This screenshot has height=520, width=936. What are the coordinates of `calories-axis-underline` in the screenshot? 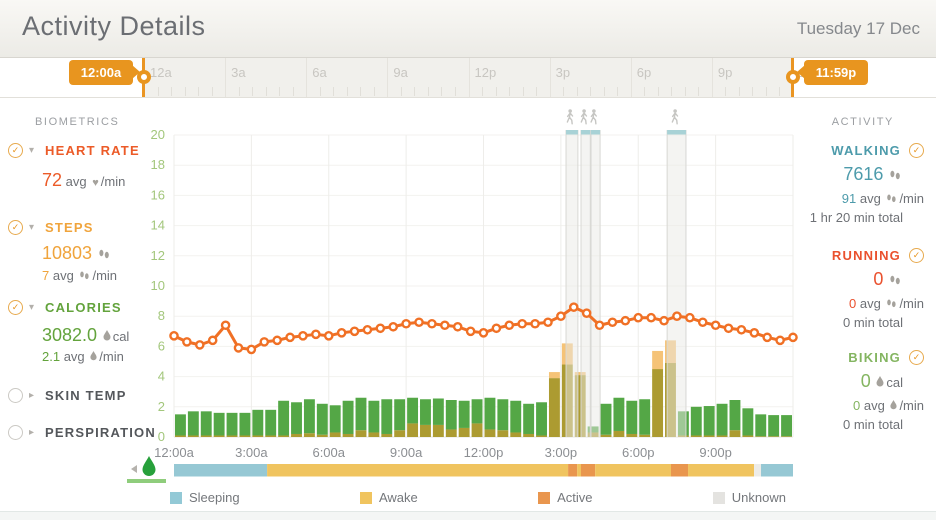 It's located at (146, 481).